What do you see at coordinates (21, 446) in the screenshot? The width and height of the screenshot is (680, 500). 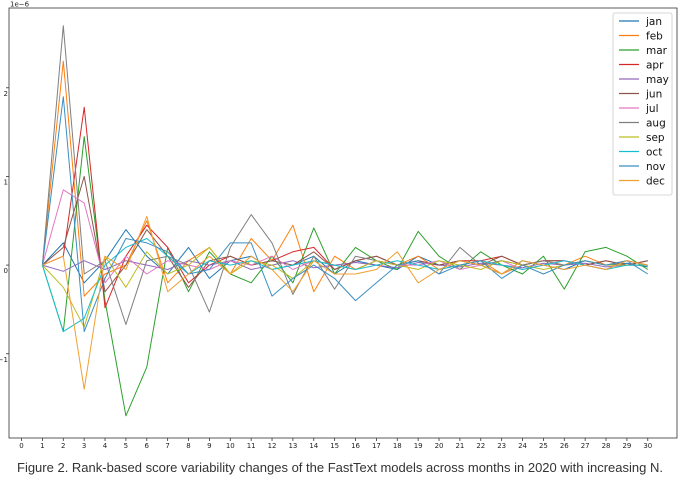 I see `x-tick-label-0: 0` at bounding box center [21, 446].